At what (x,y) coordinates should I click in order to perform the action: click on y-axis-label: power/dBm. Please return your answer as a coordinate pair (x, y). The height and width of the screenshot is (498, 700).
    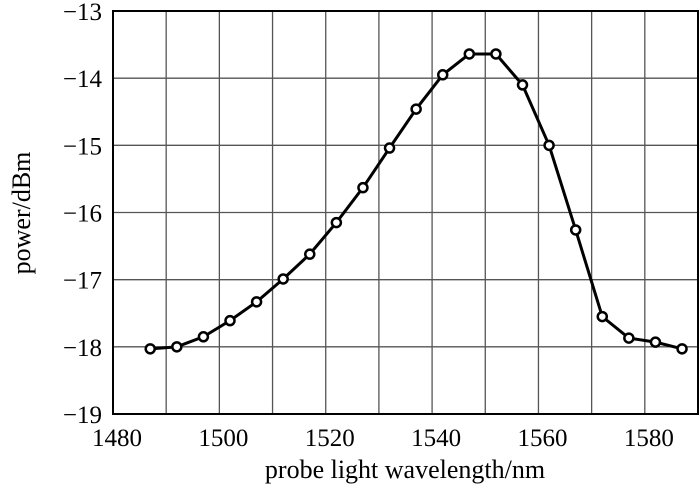
    Looking at the image, I should click on (21, 213).